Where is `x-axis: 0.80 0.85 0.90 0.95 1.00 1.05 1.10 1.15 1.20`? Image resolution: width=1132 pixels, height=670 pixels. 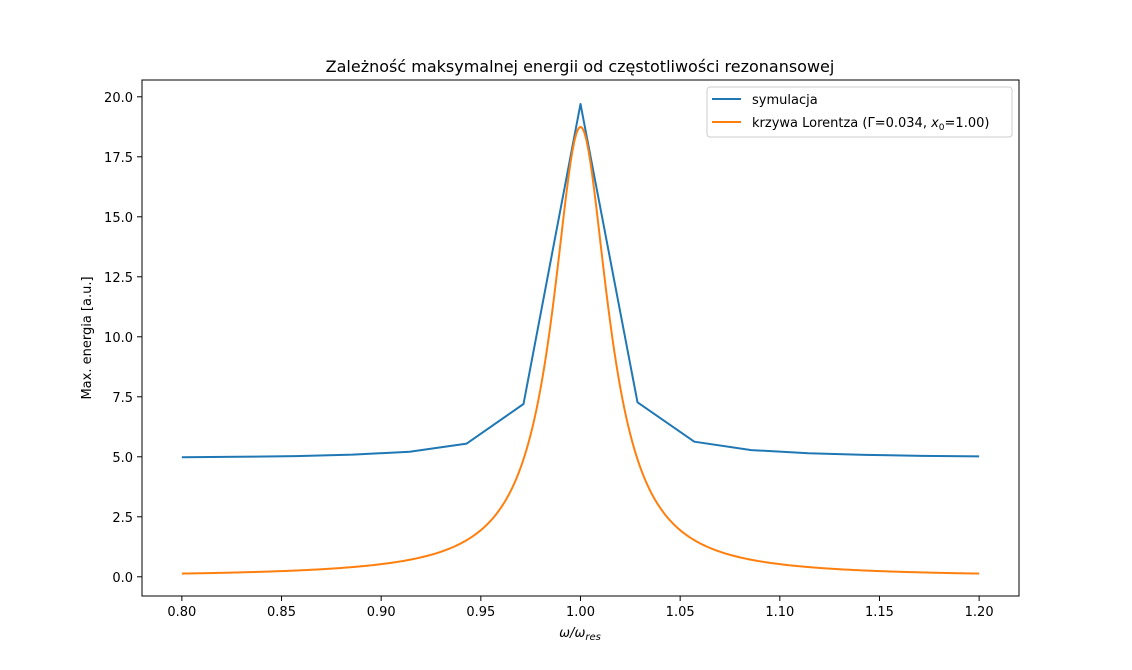
x-axis: 0.80 0.85 0.90 0.95 1.00 1.05 1.10 1.15 1.20 is located at coordinates (580, 608).